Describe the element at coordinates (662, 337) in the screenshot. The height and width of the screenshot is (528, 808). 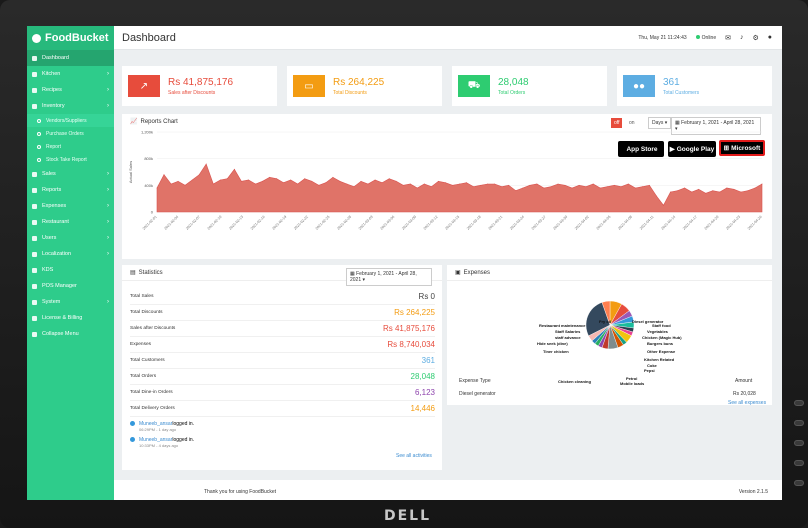
I see `pie-label: Chicken (Magic Hub)` at that location.